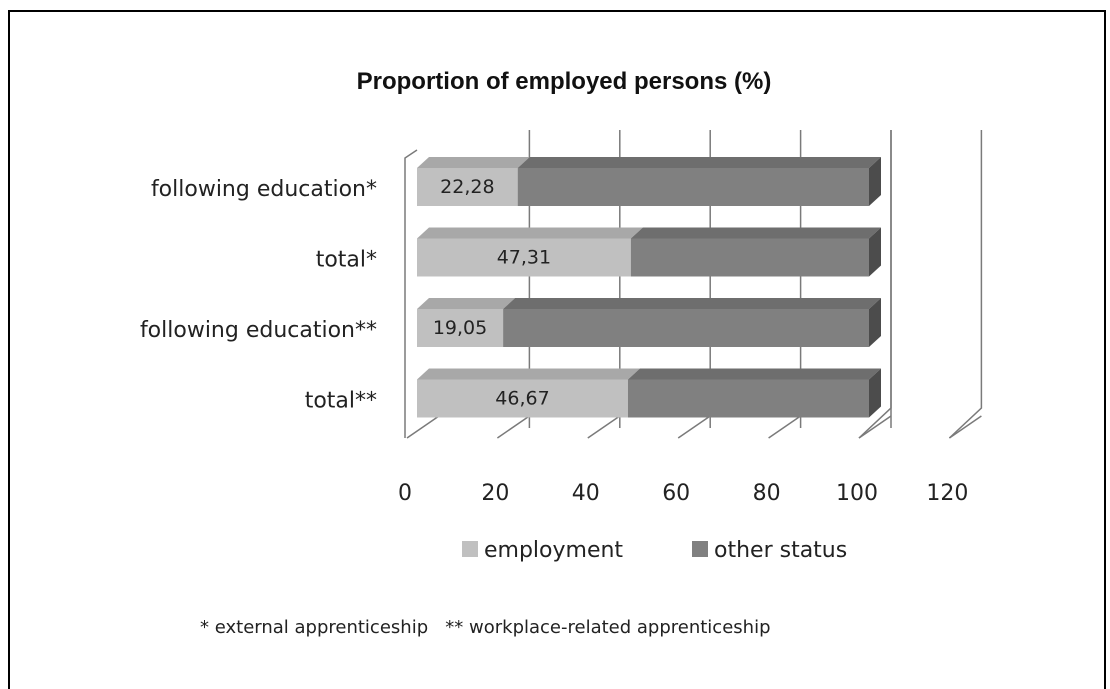  Describe the element at coordinates (495, 493) in the screenshot. I see `x-tick-label: 20` at that location.